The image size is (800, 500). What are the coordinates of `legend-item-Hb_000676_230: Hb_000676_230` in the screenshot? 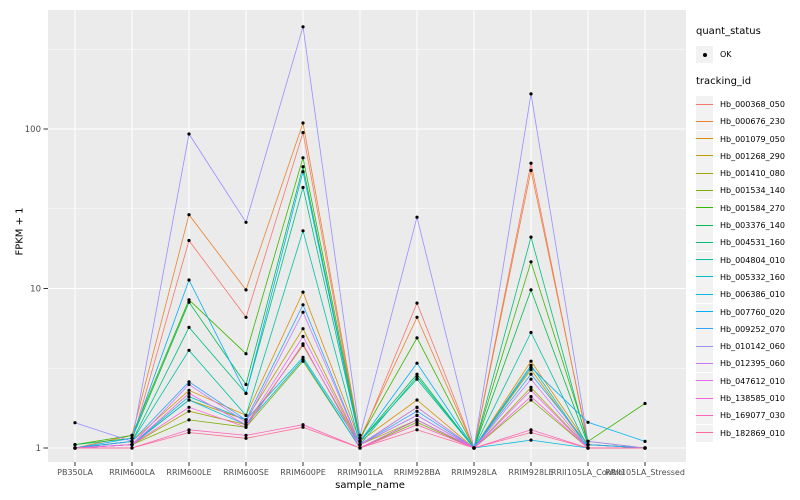 It's located at (748, 122).